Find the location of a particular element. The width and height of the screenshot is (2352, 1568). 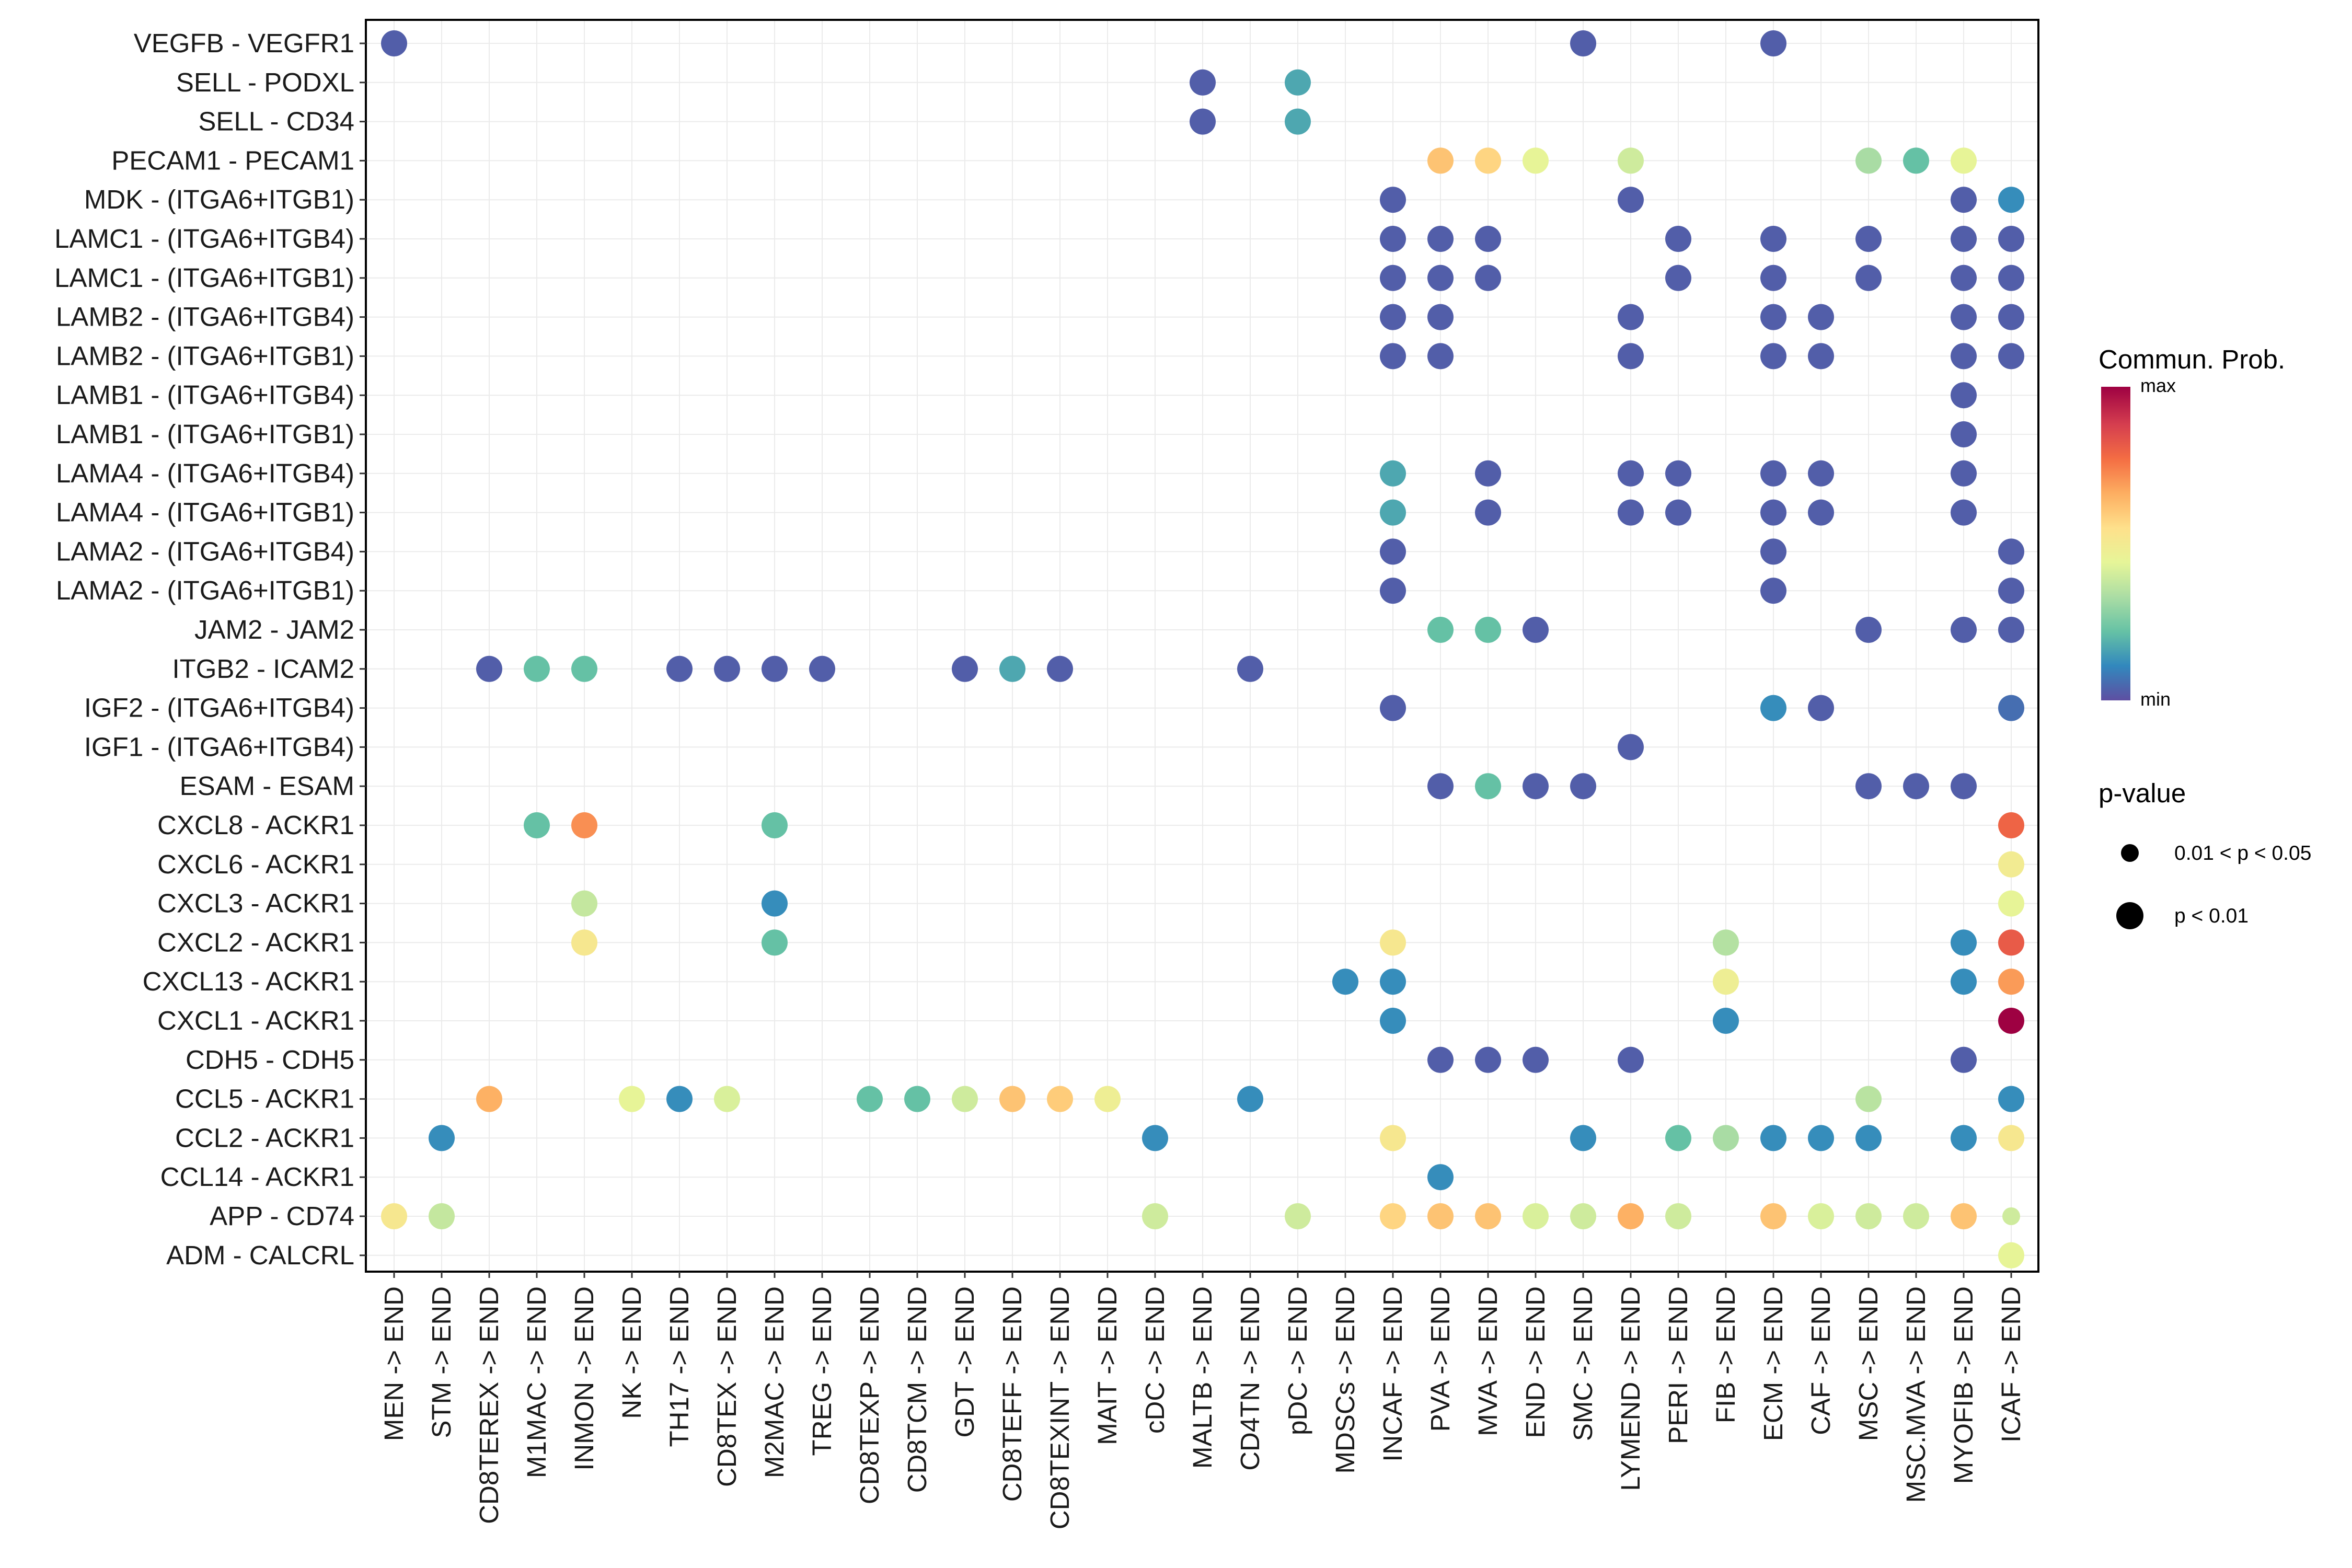

y-tick-label: CDH5 - CDH5 is located at coordinates (270, 1060).